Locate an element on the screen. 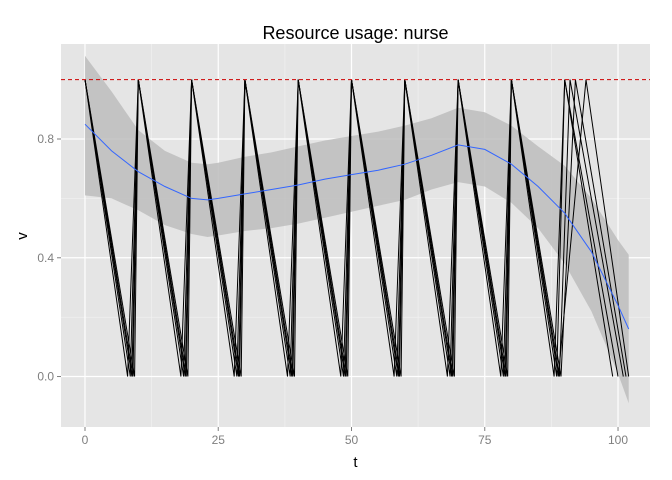  x-tick-label: 25 is located at coordinates (219, 440).